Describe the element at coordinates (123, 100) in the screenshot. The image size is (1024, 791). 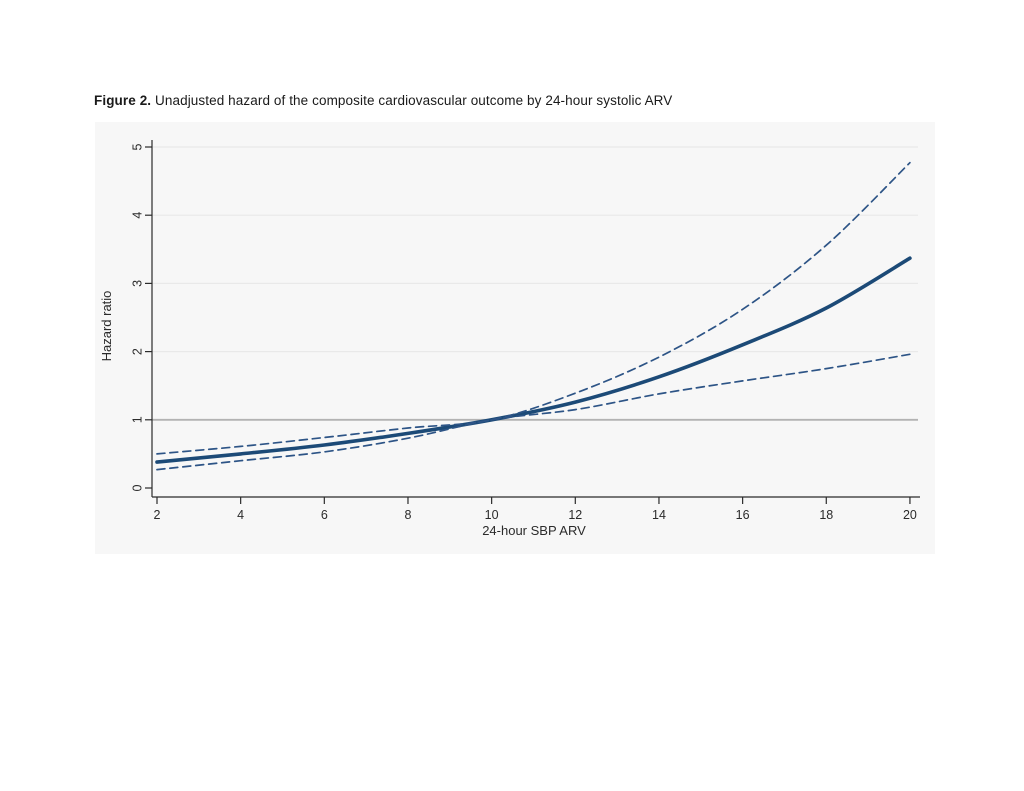
I see `figure-caption-number: Figure 2.` at that location.